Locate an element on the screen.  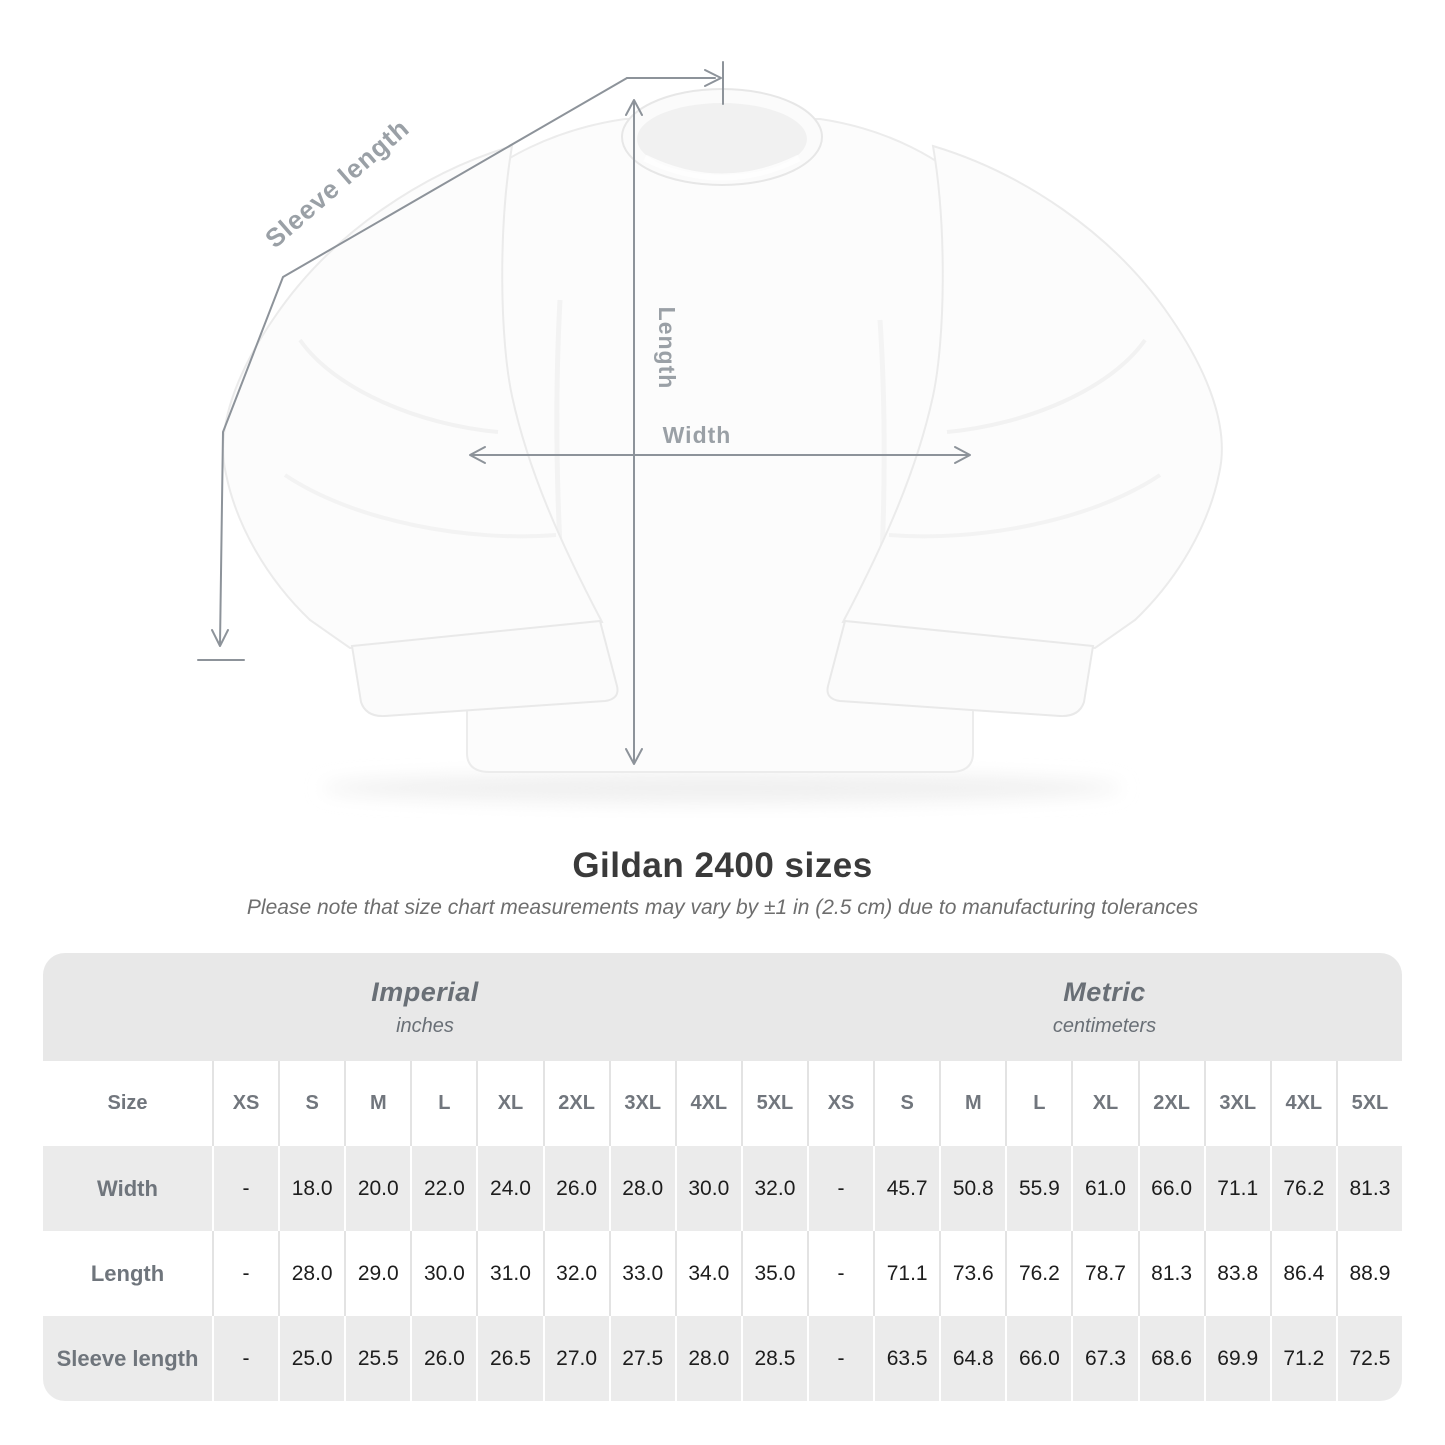
value-cell: 67.3 is located at coordinates (1104, 1358).